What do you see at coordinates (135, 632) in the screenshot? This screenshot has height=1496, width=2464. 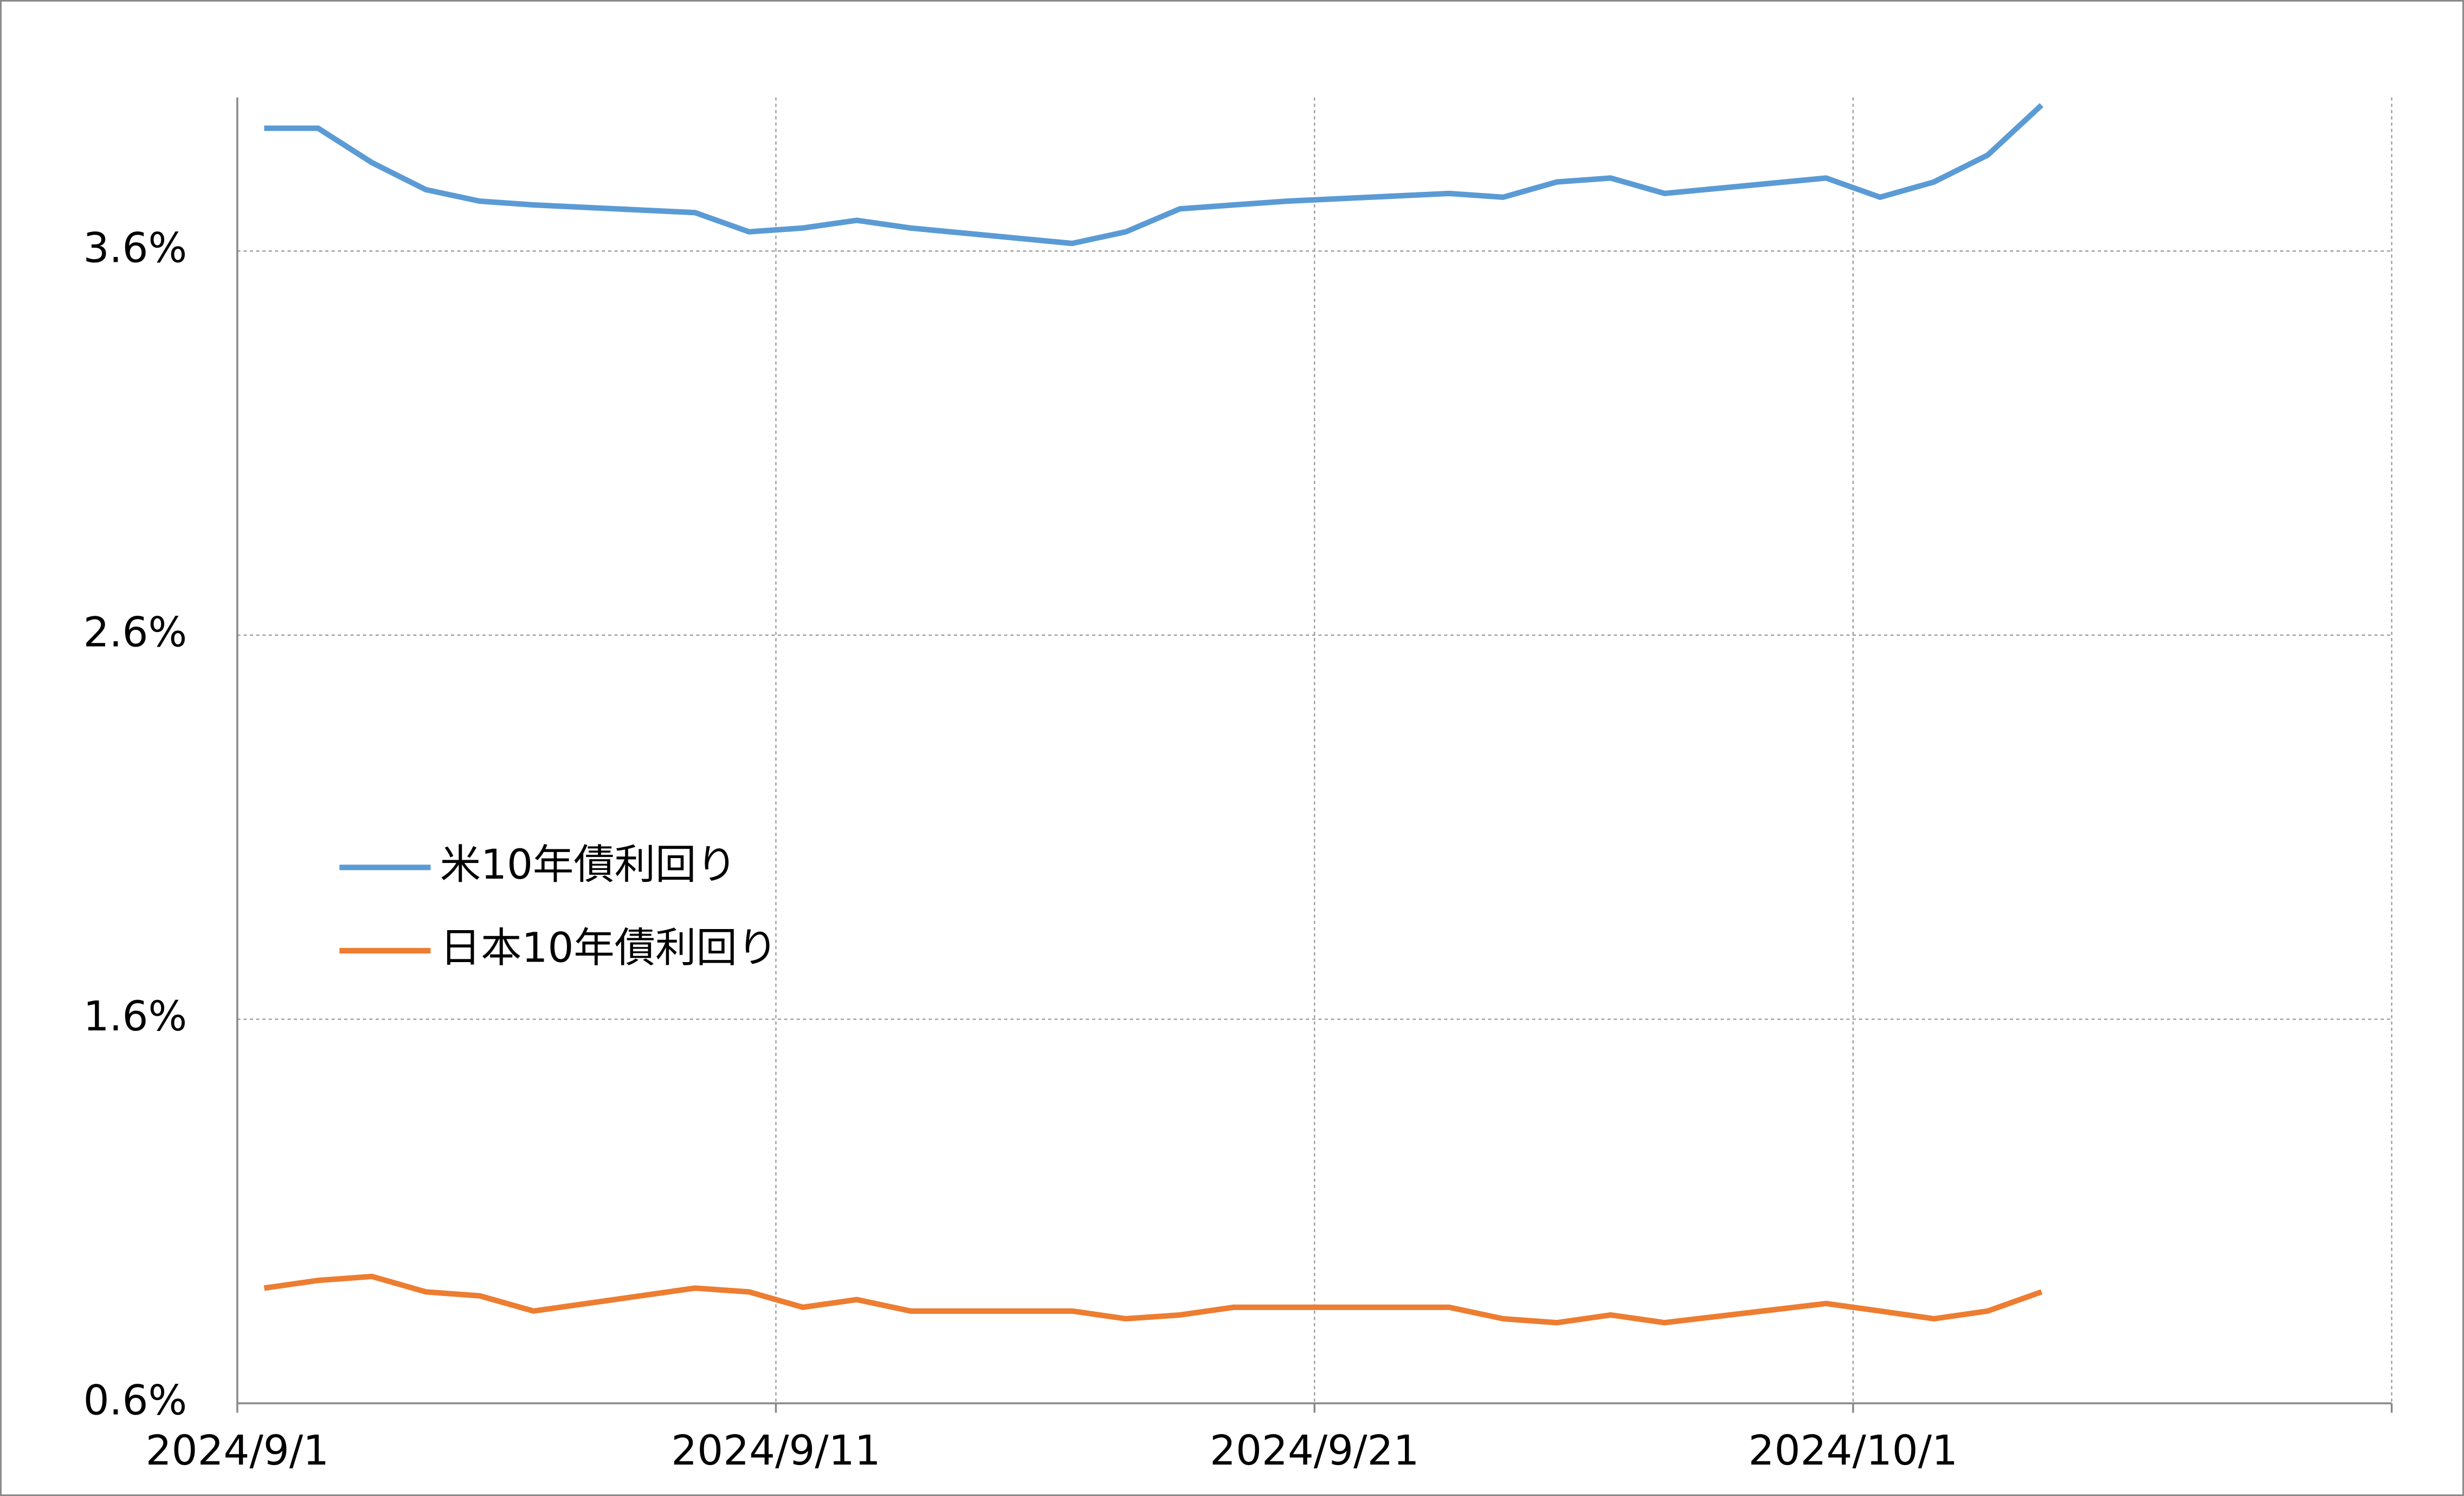 I see `y-tick-label: 2.6%` at bounding box center [135, 632].